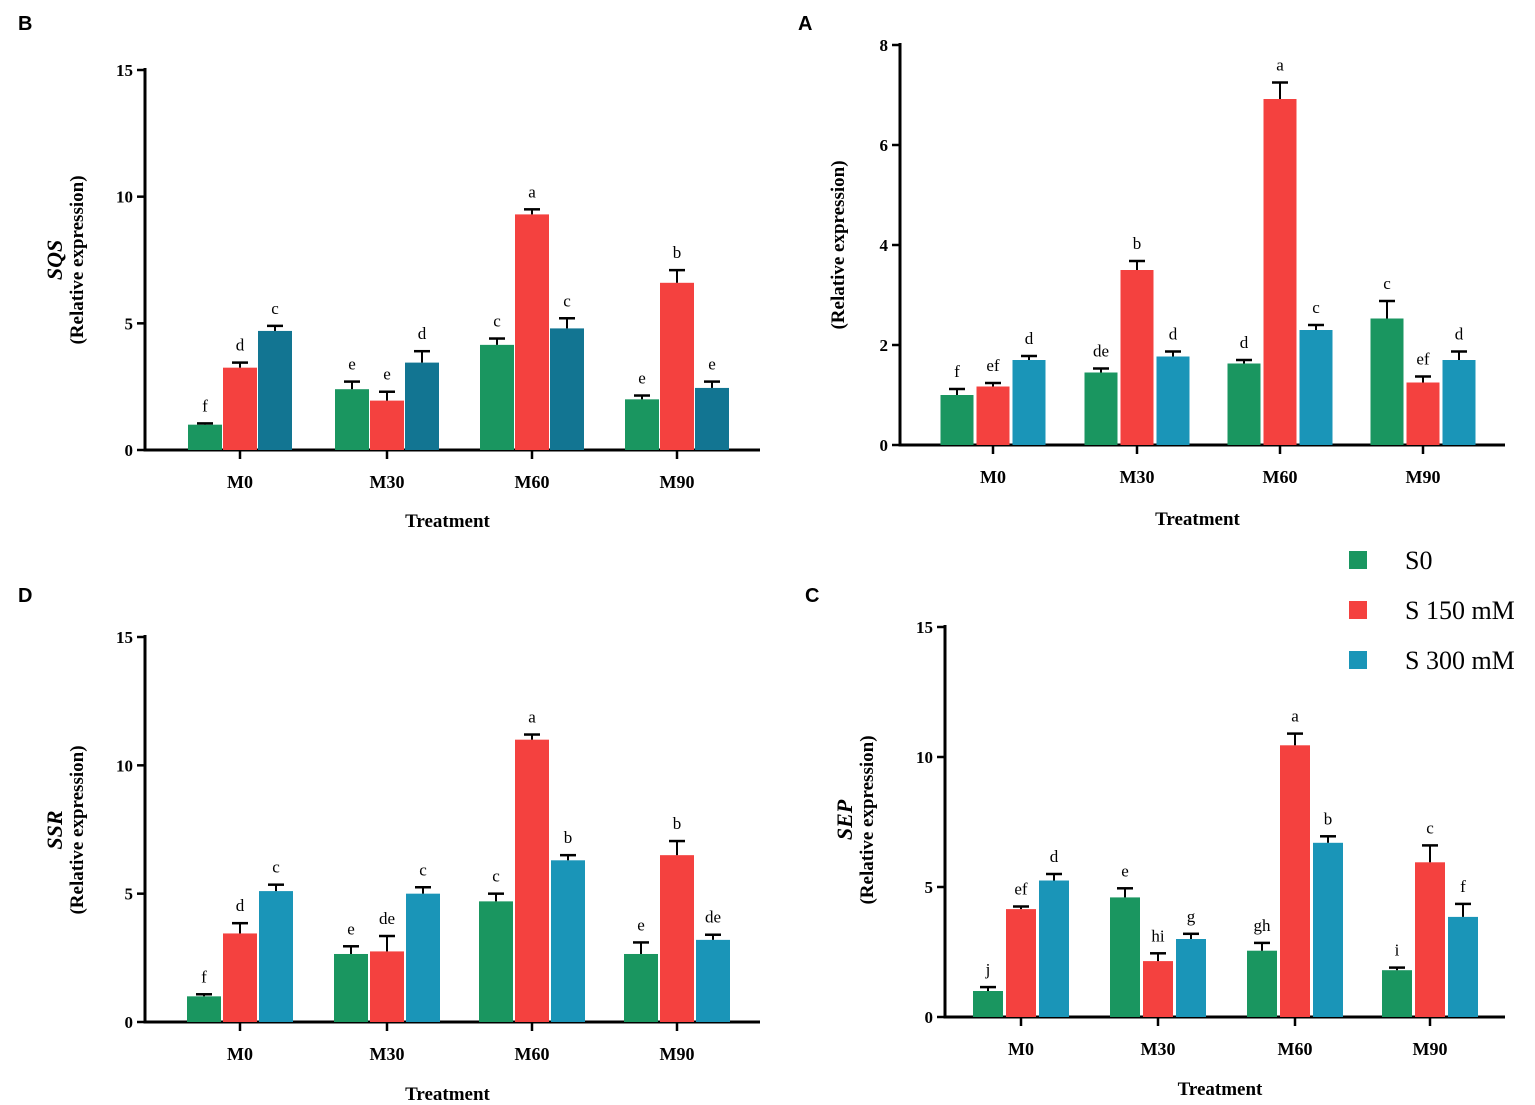  What do you see at coordinates (54, 260) in the screenshot?
I see `gene-name: SQS` at bounding box center [54, 260].